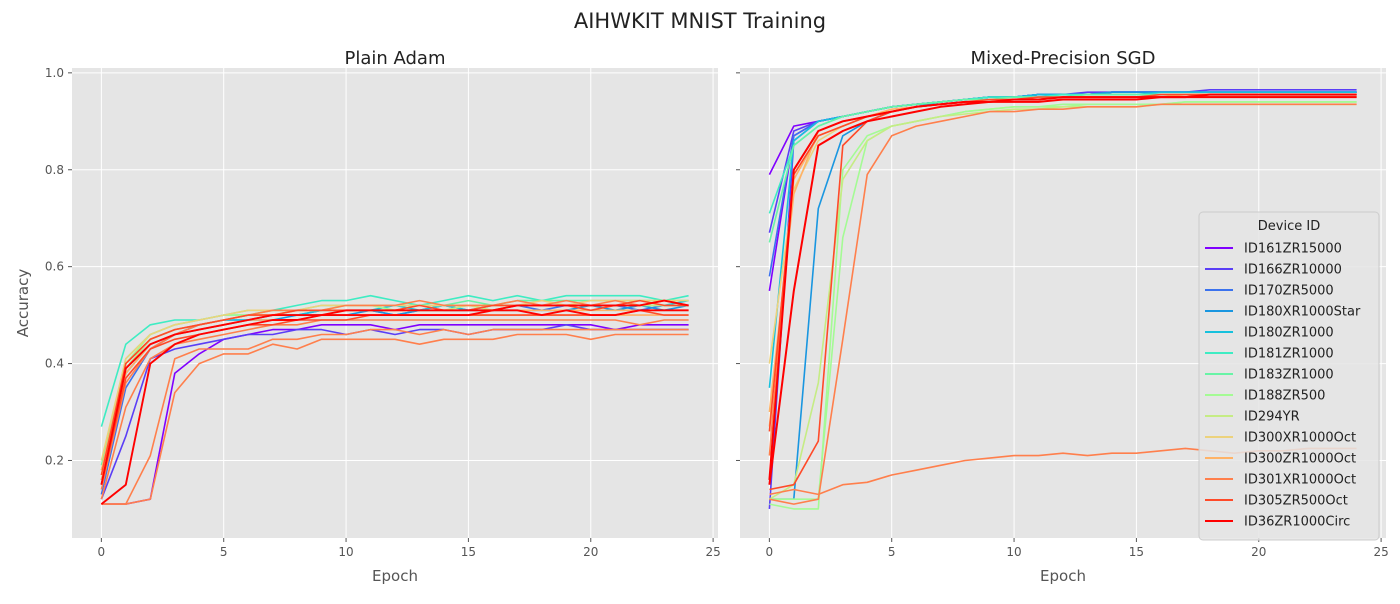 The height and width of the screenshot is (604, 1400). What do you see at coordinates (1300, 459) in the screenshot?
I see `legend-entry-label: ID300ZR1000Oct` at bounding box center [1300, 459].